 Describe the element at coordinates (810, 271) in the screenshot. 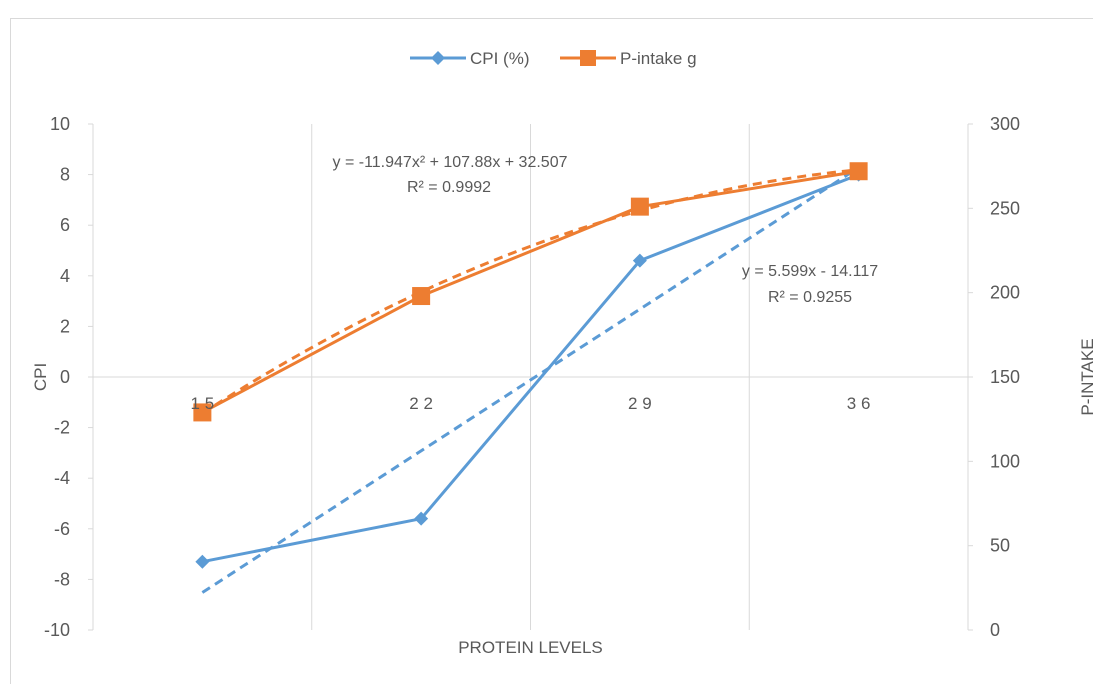

I see `cpi-trend-equation: y = 5.599x - 14.117` at that location.